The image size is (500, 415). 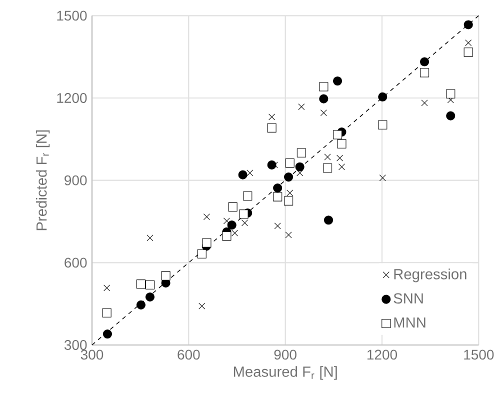 I want to click on y-tick-label: 1200, so click(x=72, y=98).